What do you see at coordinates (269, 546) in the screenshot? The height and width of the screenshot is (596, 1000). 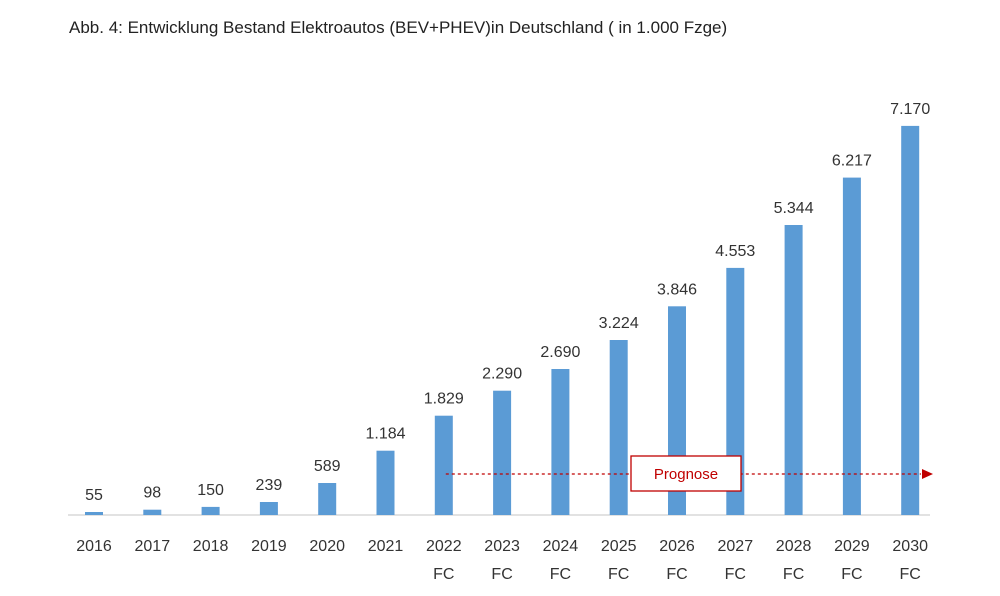 I see `tick-label-2019: 2019` at bounding box center [269, 546].